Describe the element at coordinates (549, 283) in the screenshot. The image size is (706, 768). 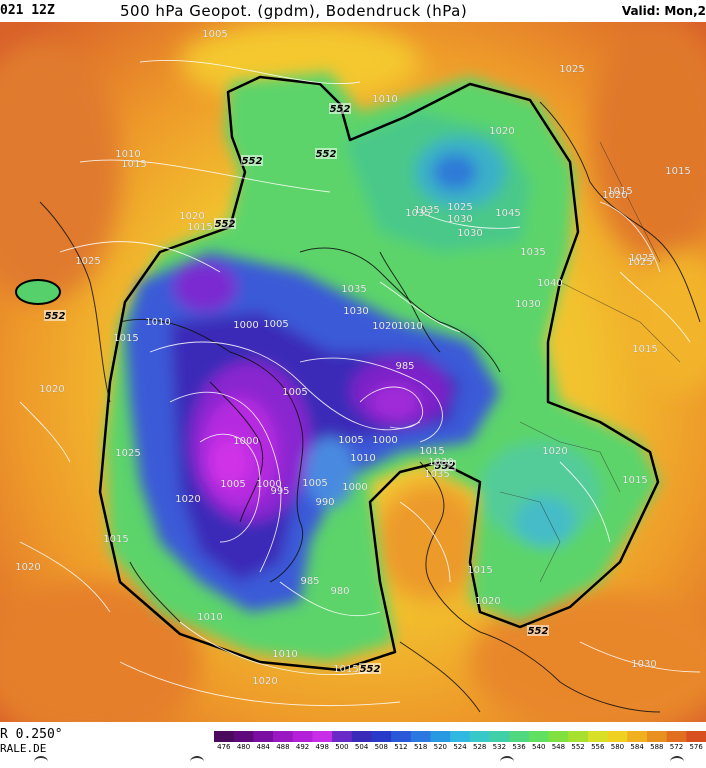
I see `isobar-label: 1040` at that location.